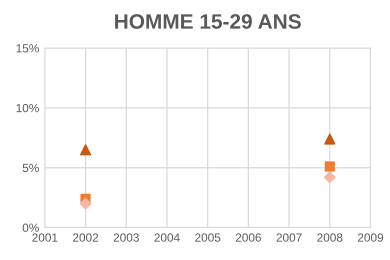 Image resolution: width=390 pixels, height=260 pixels. Describe the element at coordinates (208, 21) in the screenshot. I see `chart-title: HOMME 15-29 ANS` at that location.